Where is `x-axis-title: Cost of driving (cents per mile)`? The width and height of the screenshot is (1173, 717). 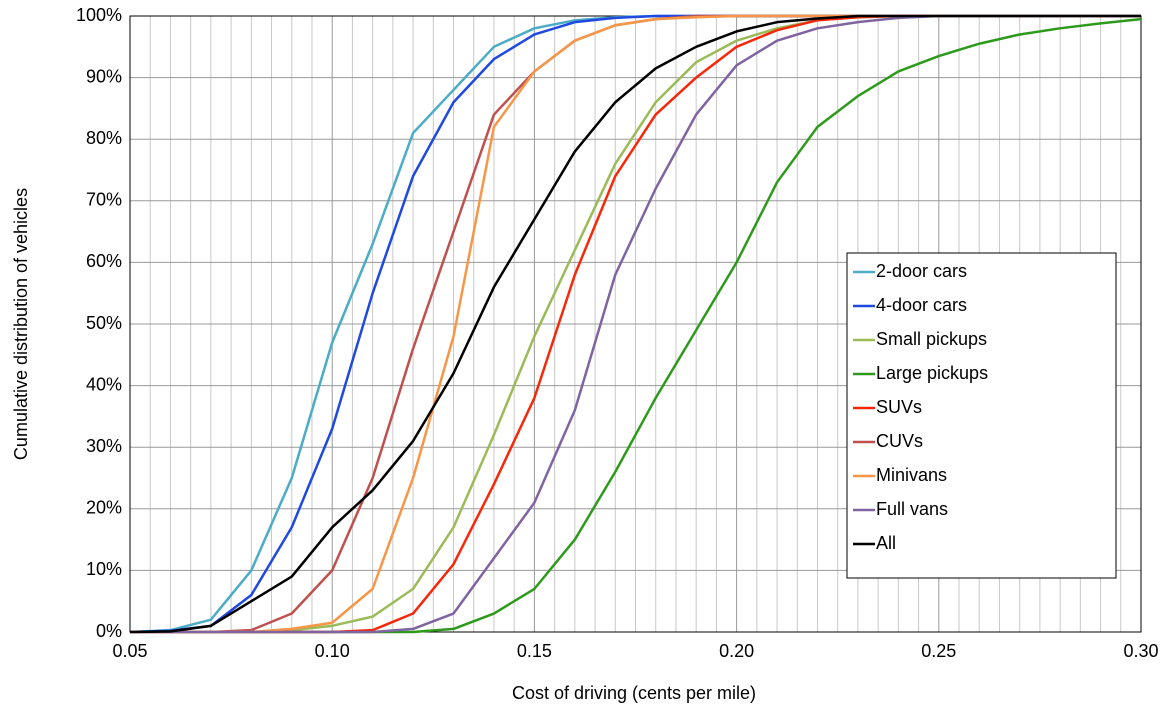
x-axis-title: Cost of driving (cents per mile) is located at coordinates (634, 693).